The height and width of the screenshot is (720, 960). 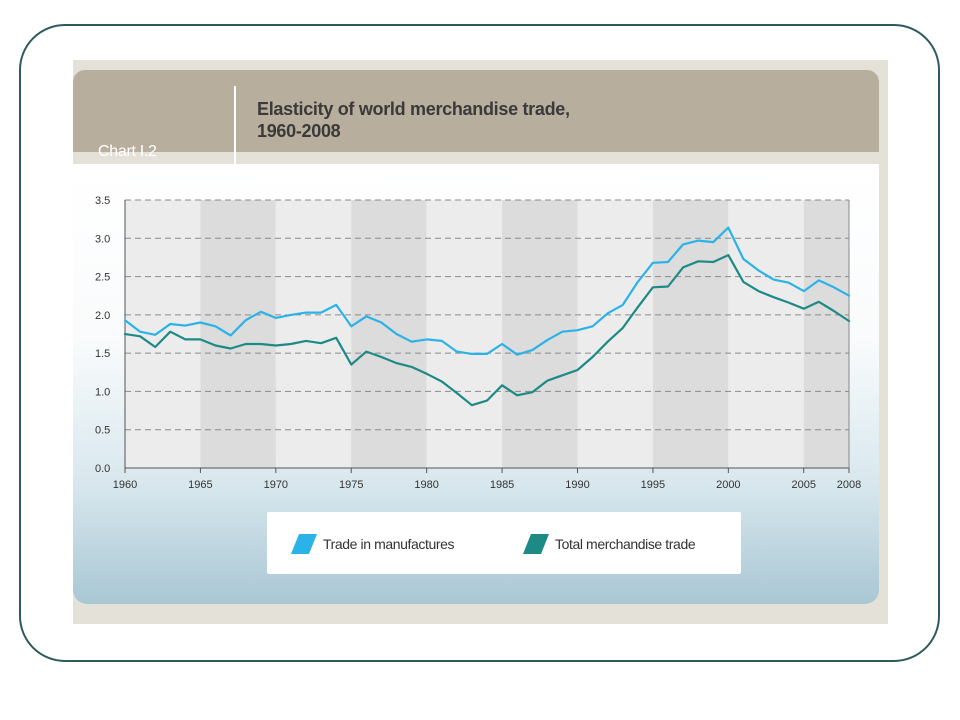 I want to click on legend-label-trade-in-manufactures: Trade in manufactures, so click(x=389, y=544).